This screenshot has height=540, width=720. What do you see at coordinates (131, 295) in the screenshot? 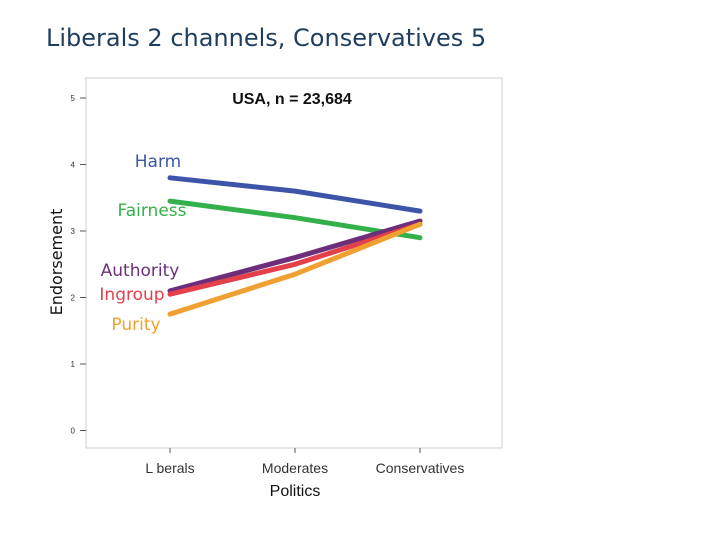
I see `series-label-ingroup: Ingroup` at bounding box center [131, 295].